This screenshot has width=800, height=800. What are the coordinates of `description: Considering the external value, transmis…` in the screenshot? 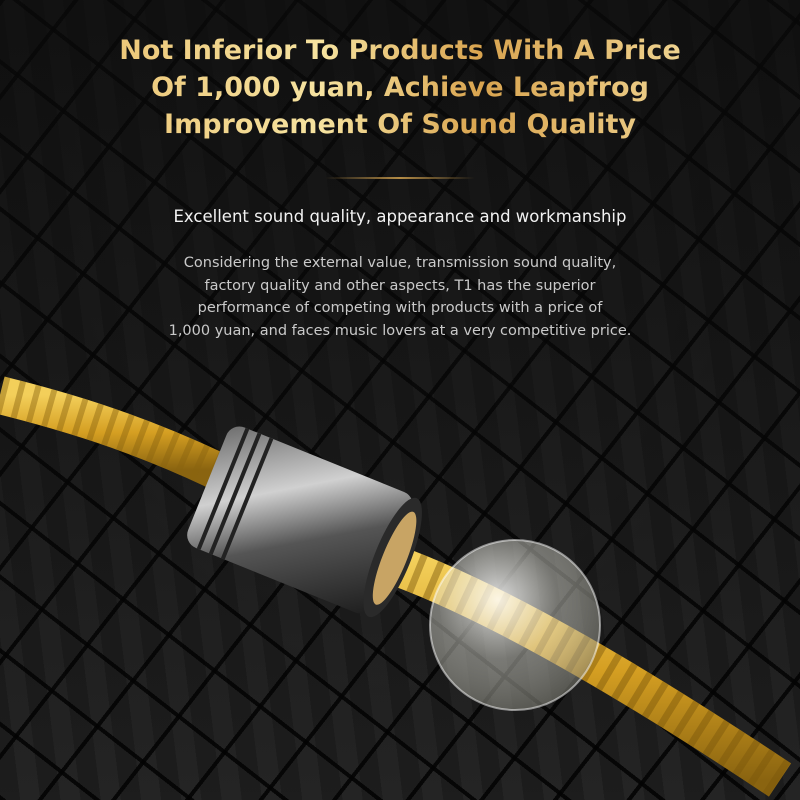 It's located at (400, 297).